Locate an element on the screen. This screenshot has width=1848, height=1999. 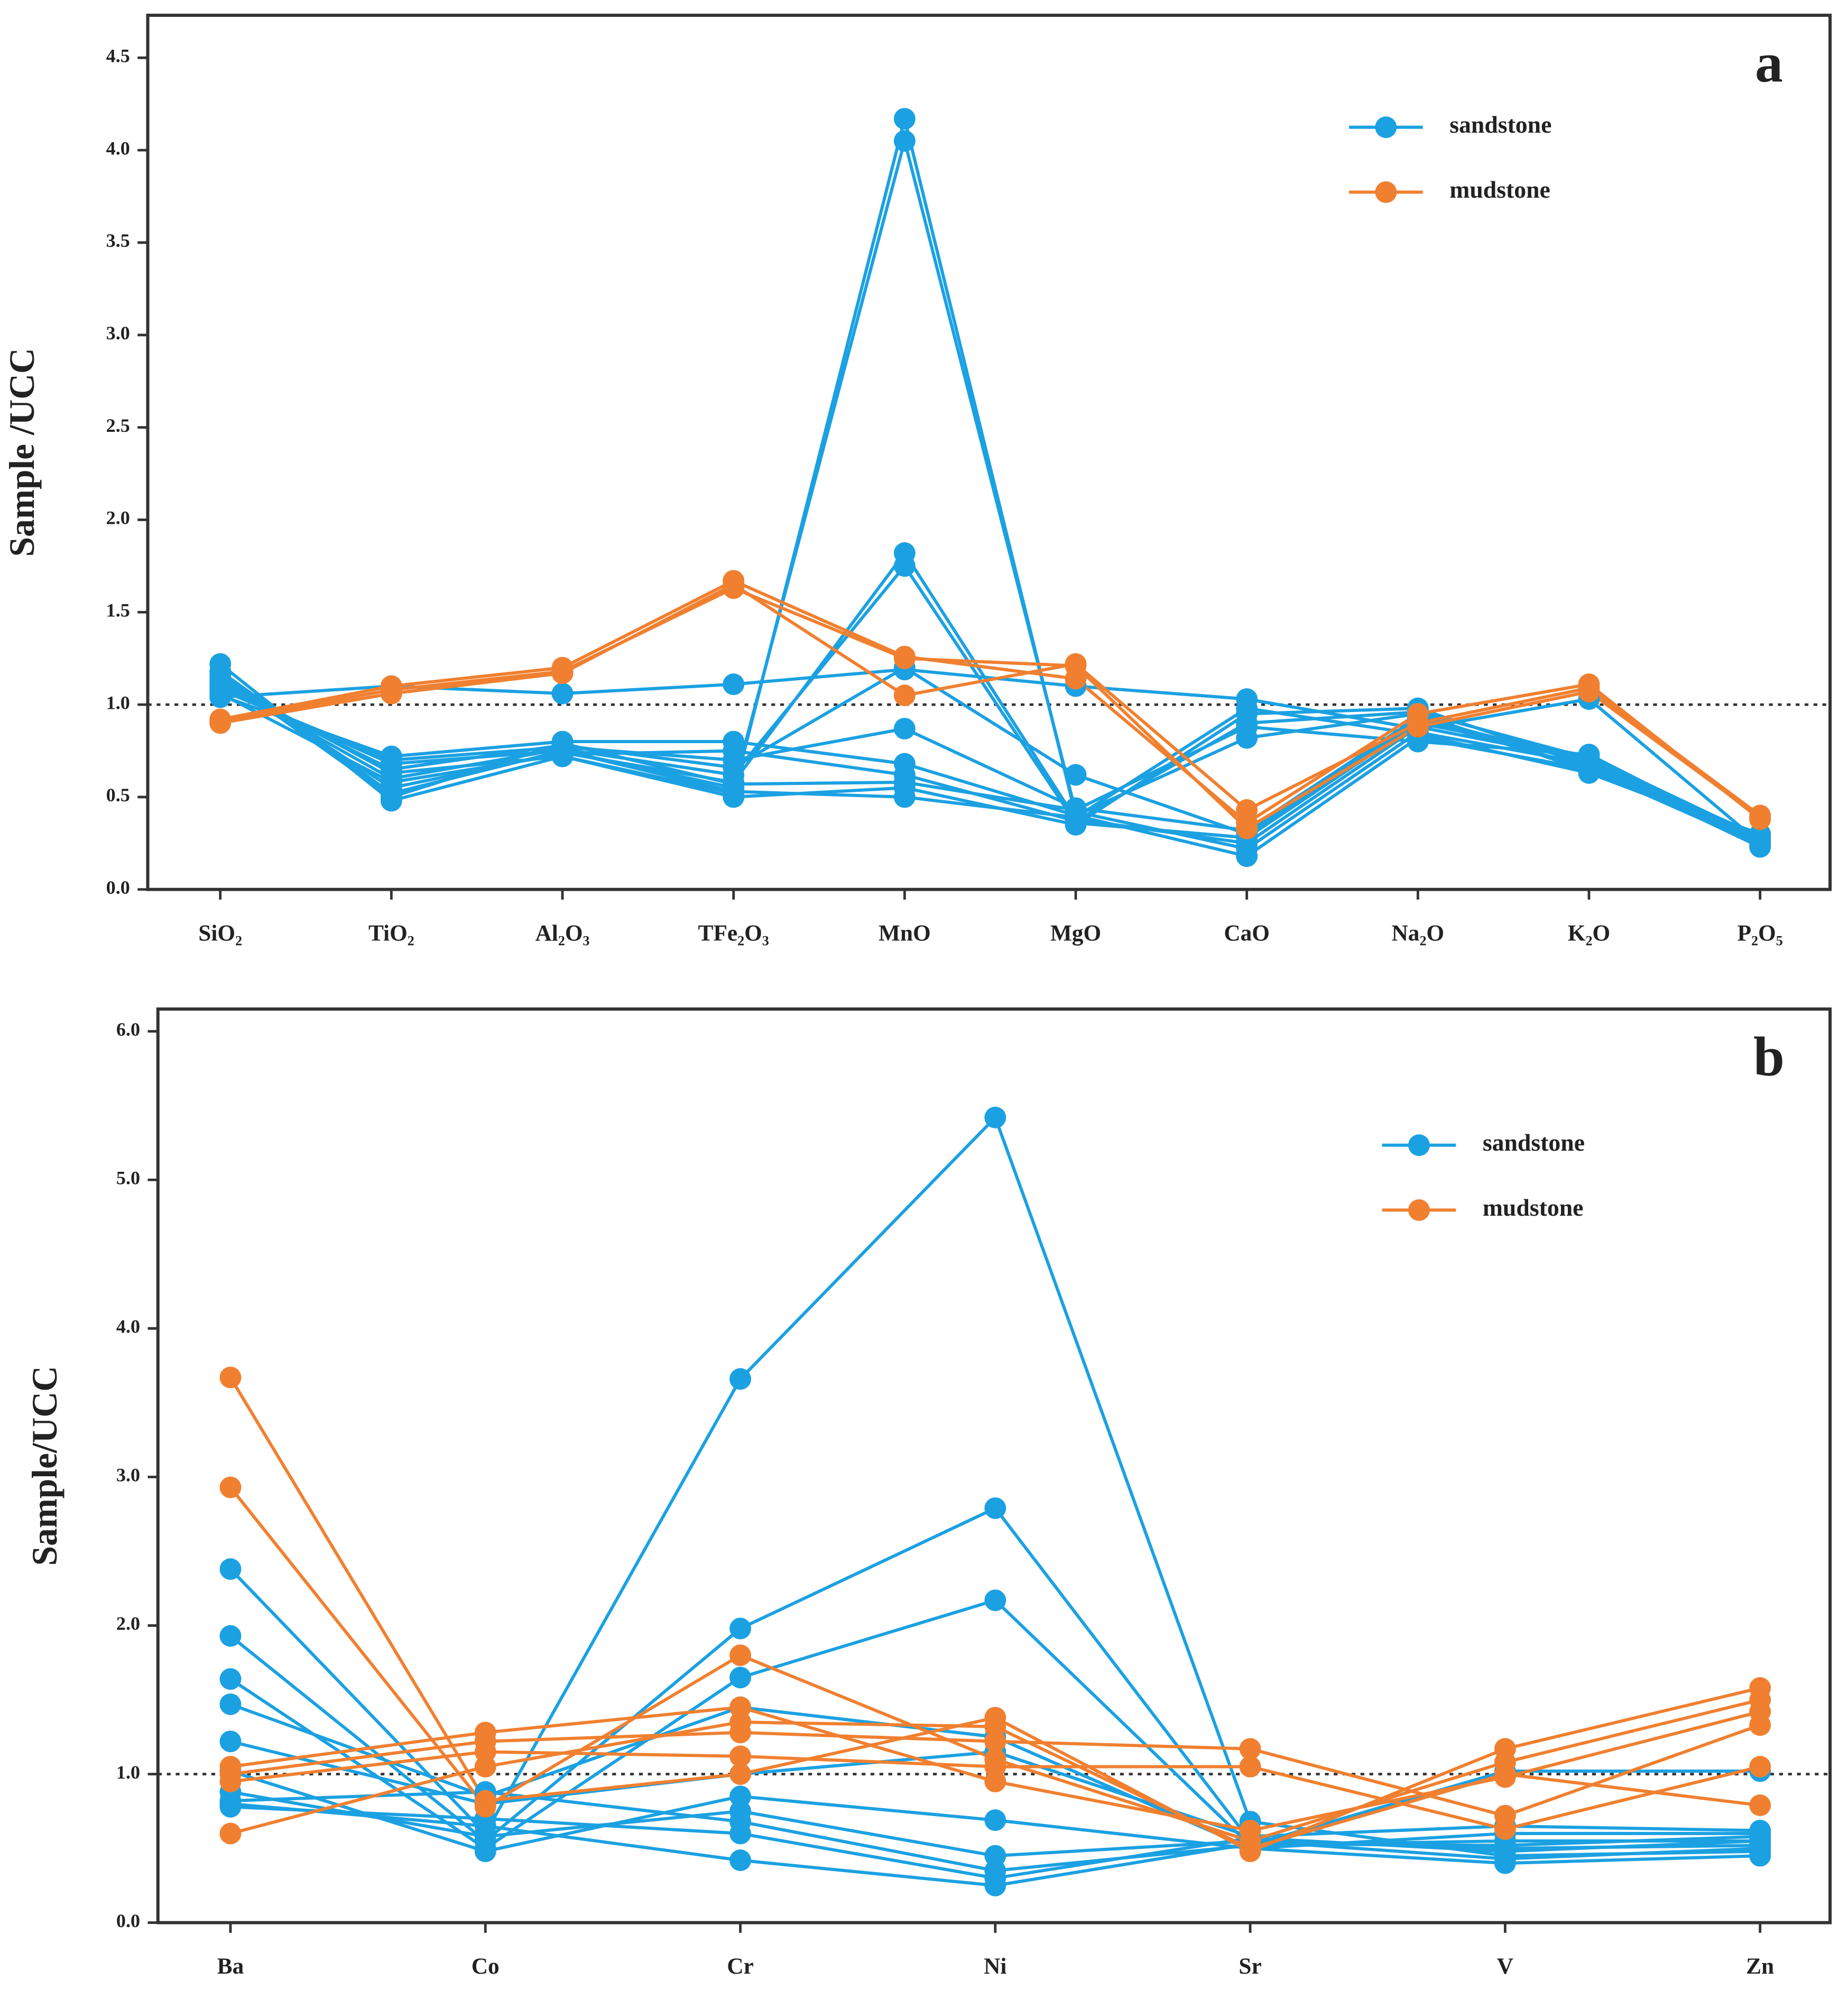
x-tick-label: Sr is located at coordinates (1250, 1966).